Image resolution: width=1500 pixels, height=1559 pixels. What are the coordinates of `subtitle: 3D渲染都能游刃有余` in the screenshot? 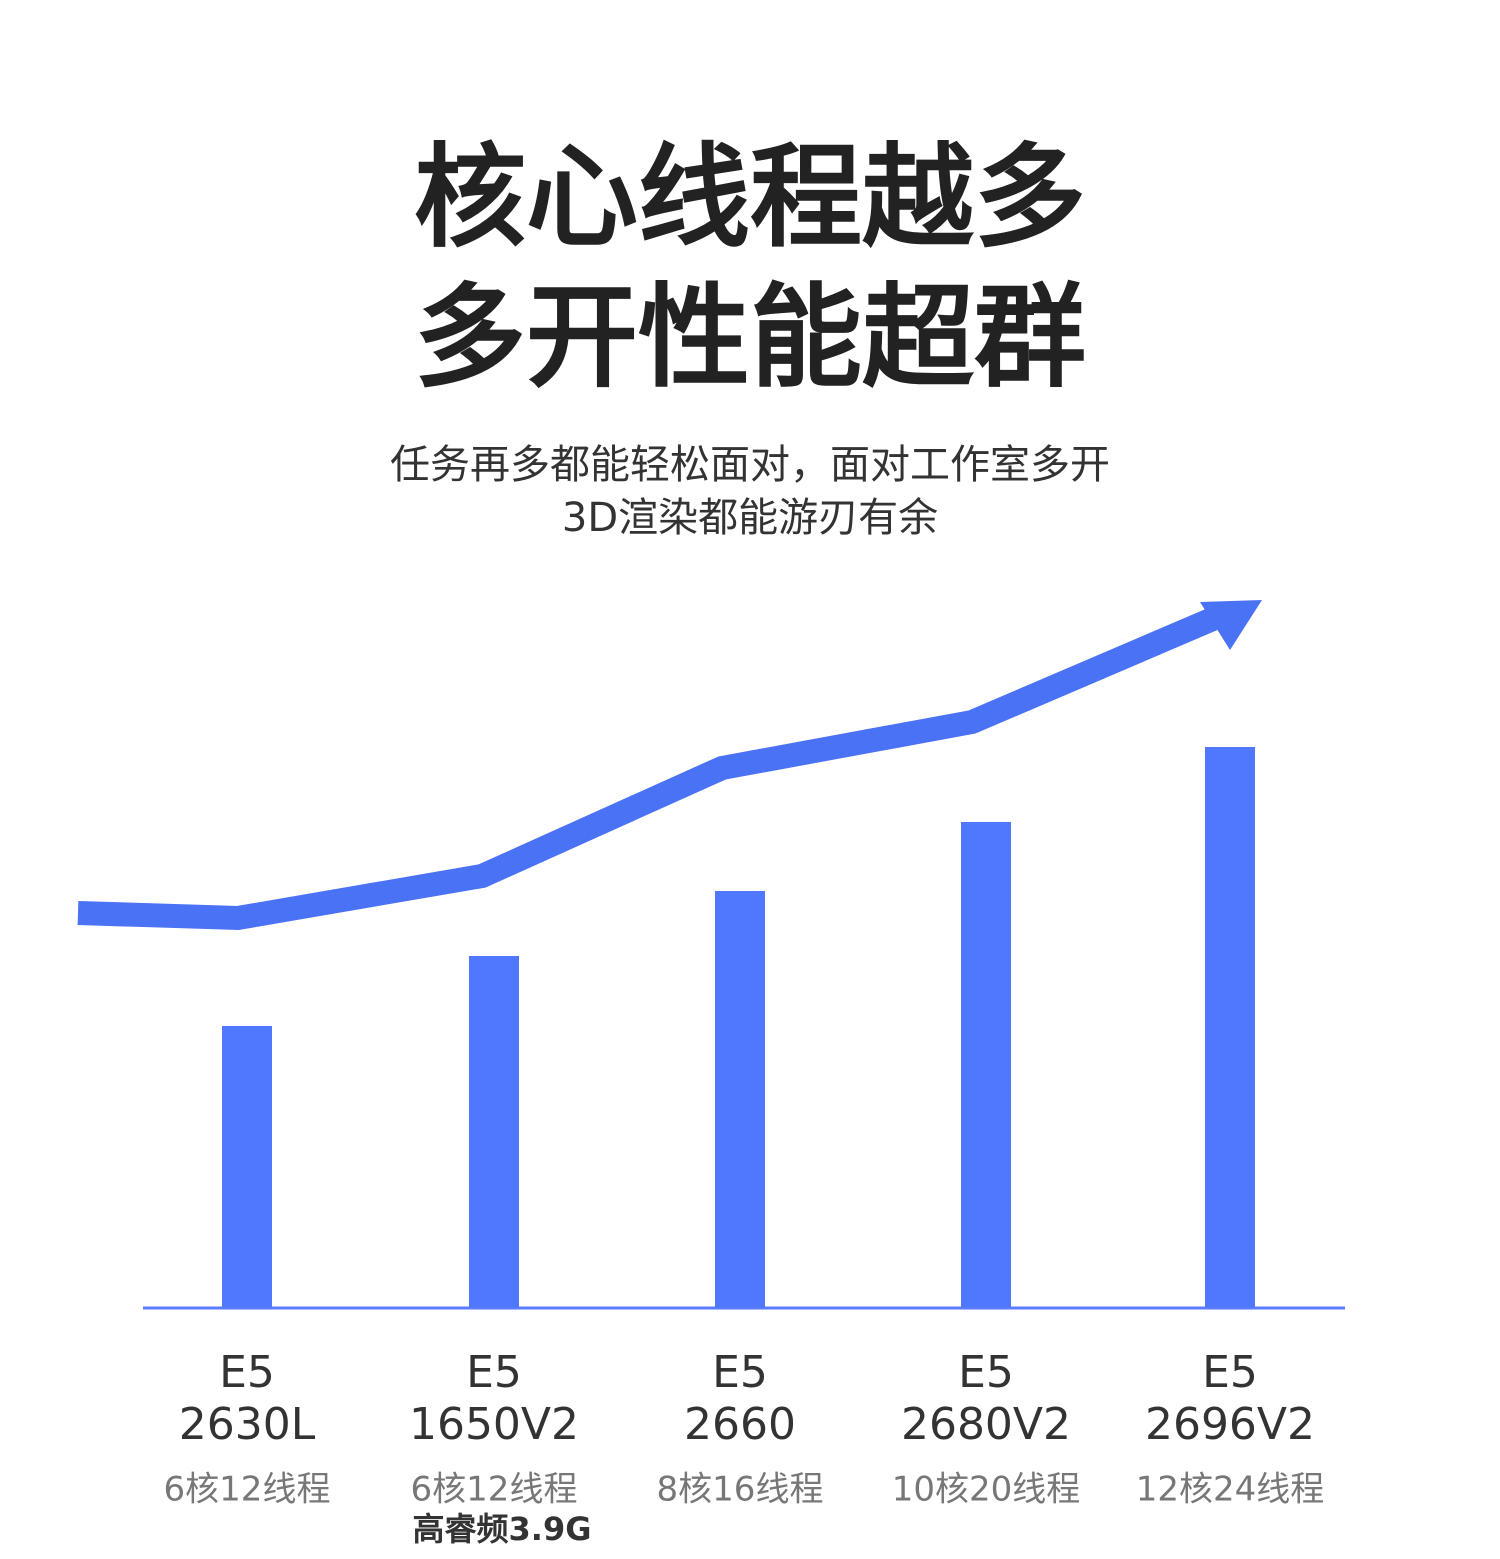 It's located at (750, 518).